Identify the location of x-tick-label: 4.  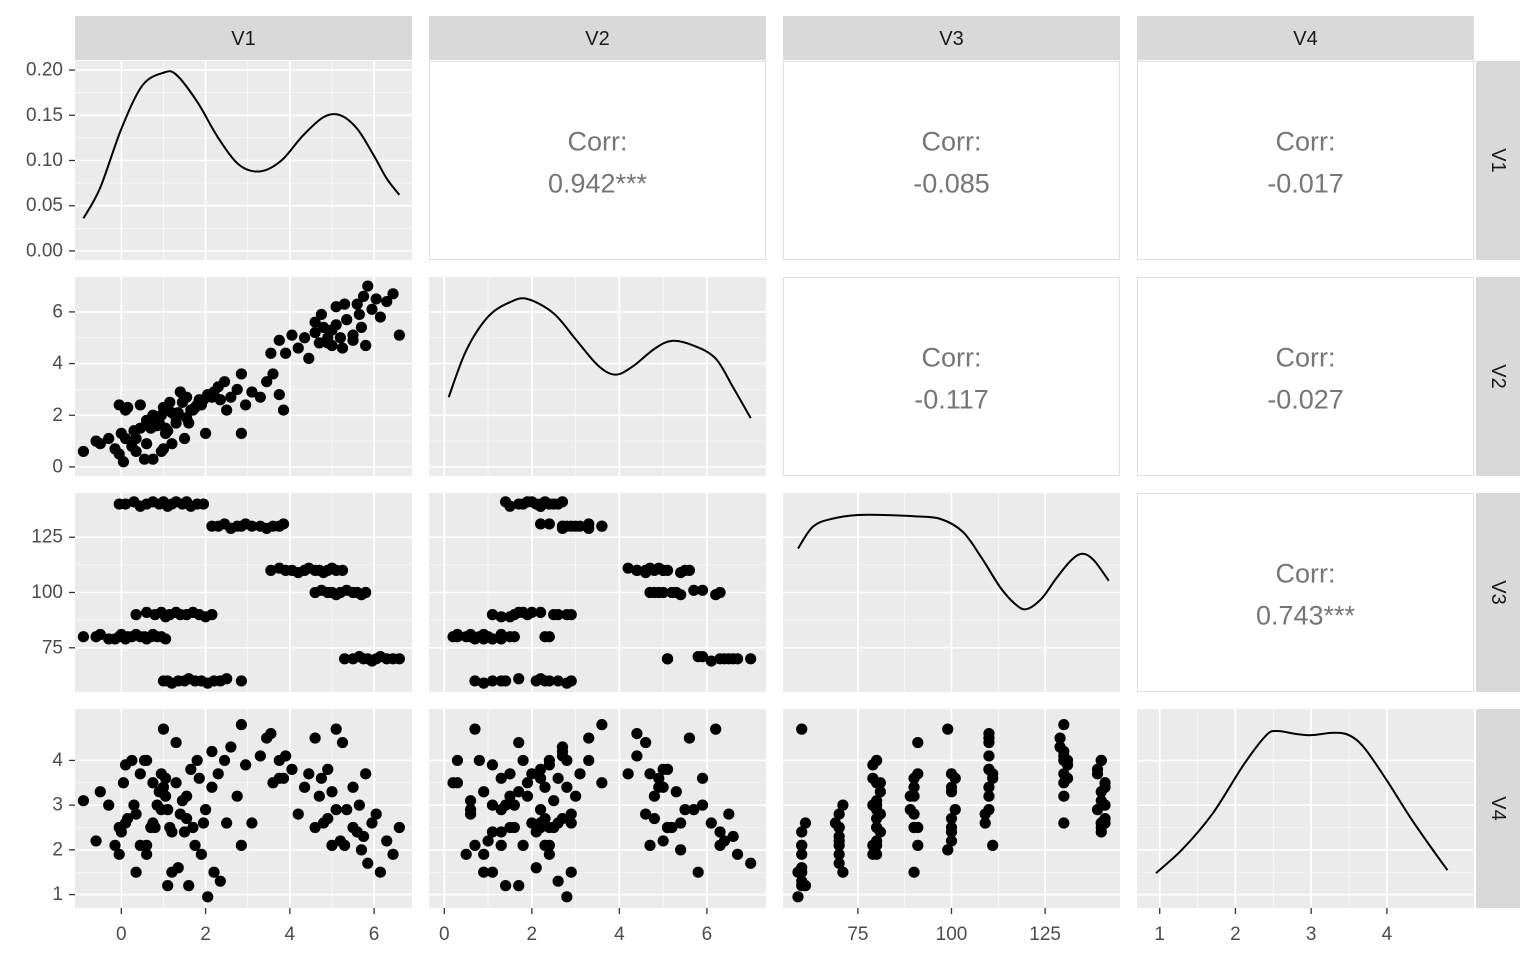
(290, 934).